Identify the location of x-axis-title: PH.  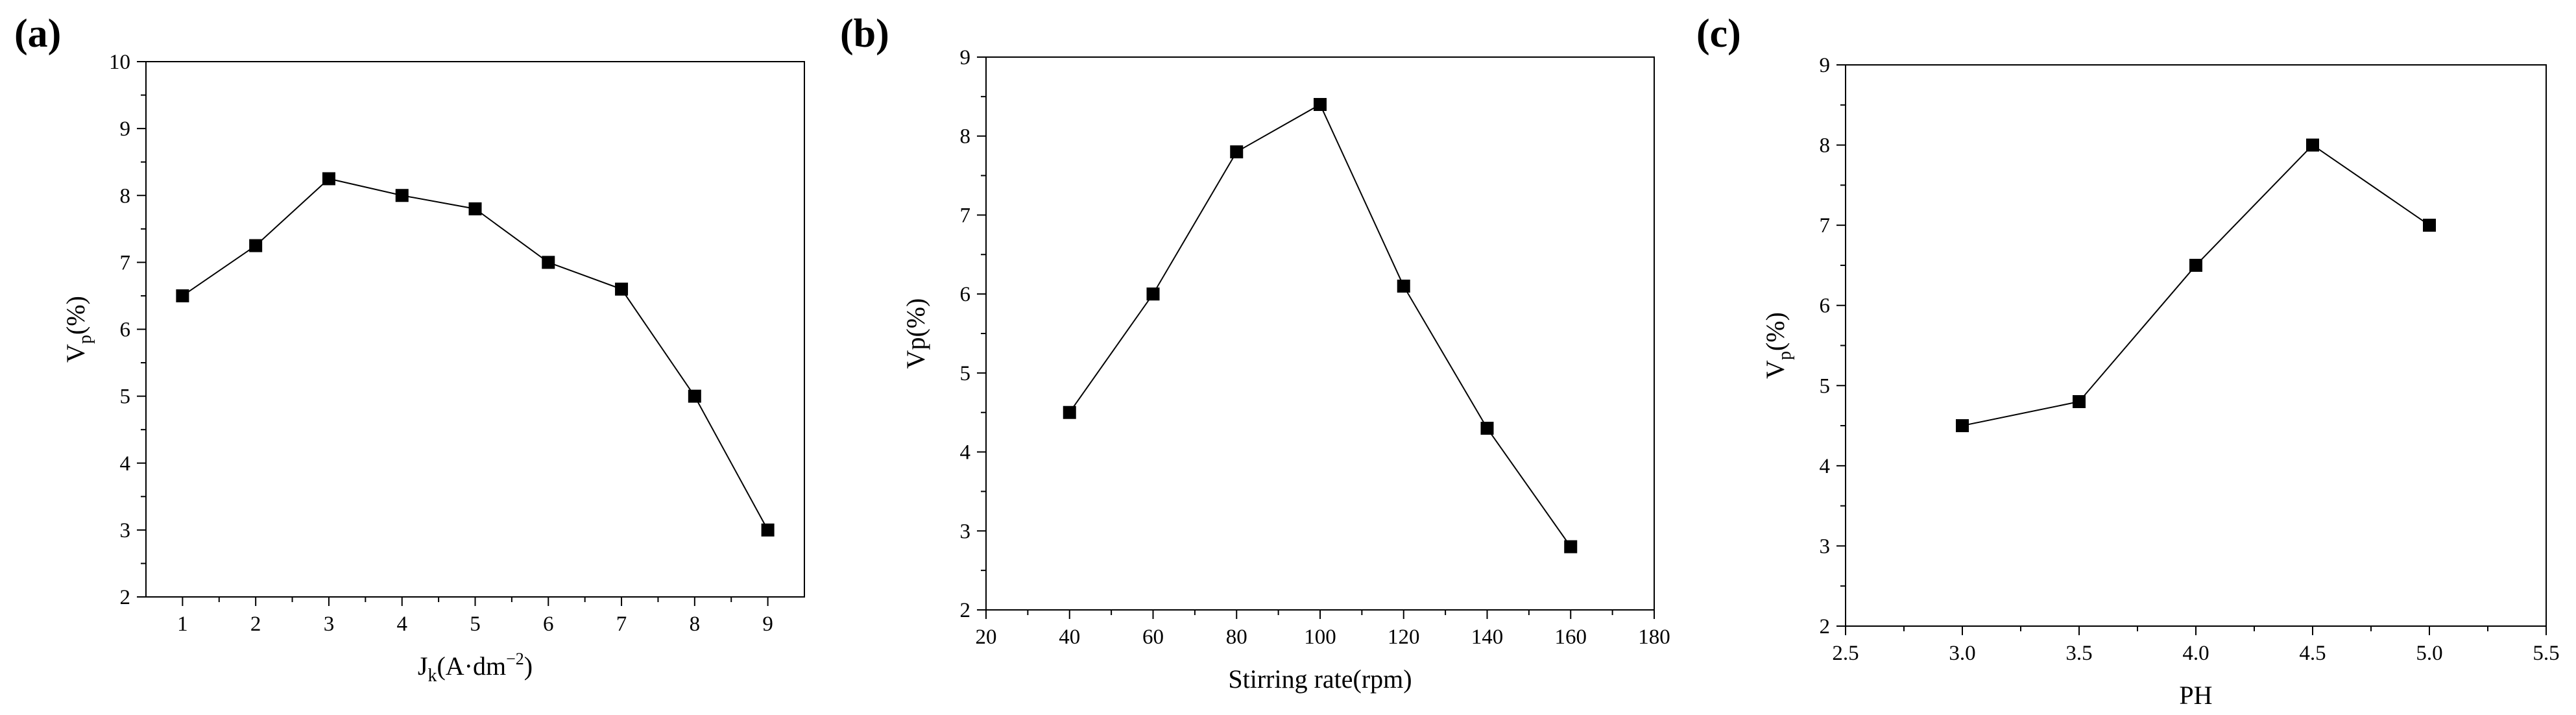
(2195, 695).